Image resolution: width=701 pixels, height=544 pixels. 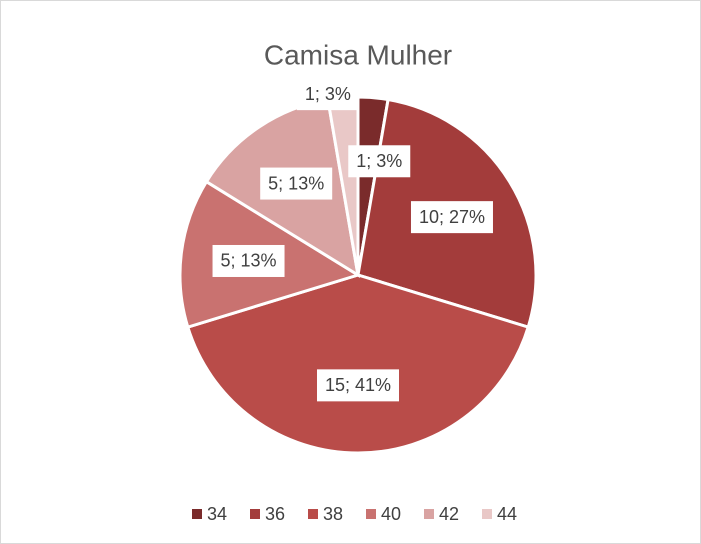 I want to click on legend-label: 34, so click(x=217, y=514).